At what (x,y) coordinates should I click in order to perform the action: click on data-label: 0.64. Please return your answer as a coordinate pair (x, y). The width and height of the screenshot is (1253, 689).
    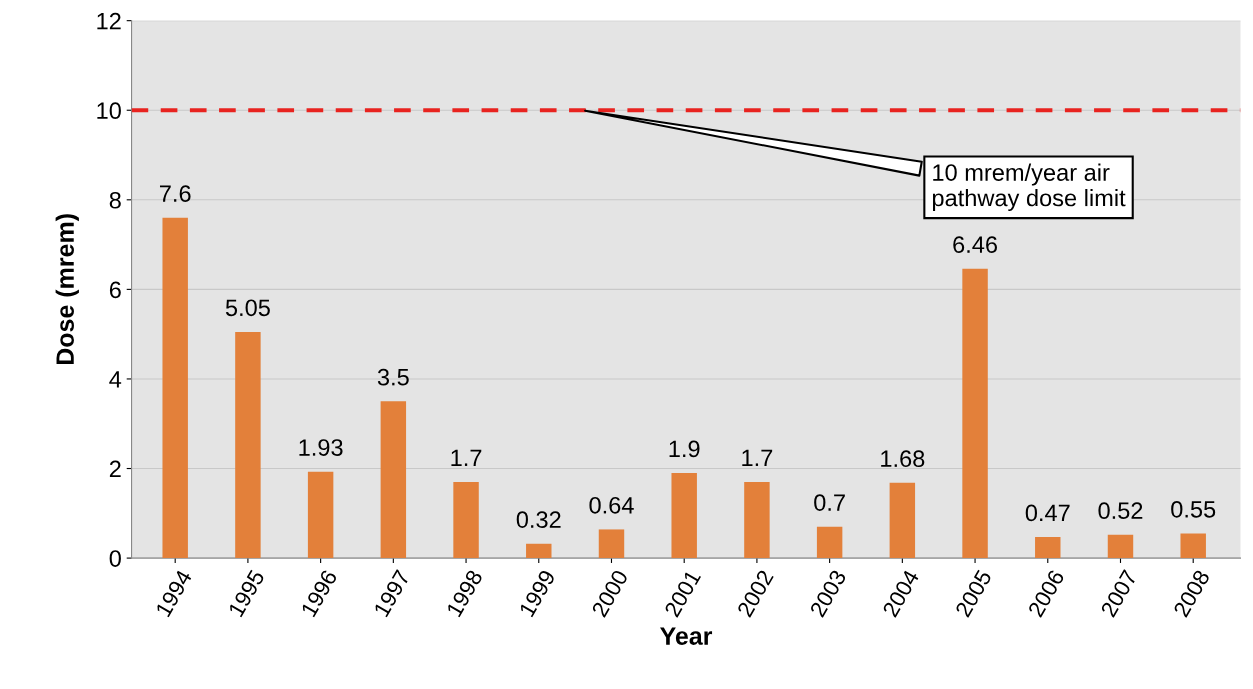
    Looking at the image, I should click on (611, 505).